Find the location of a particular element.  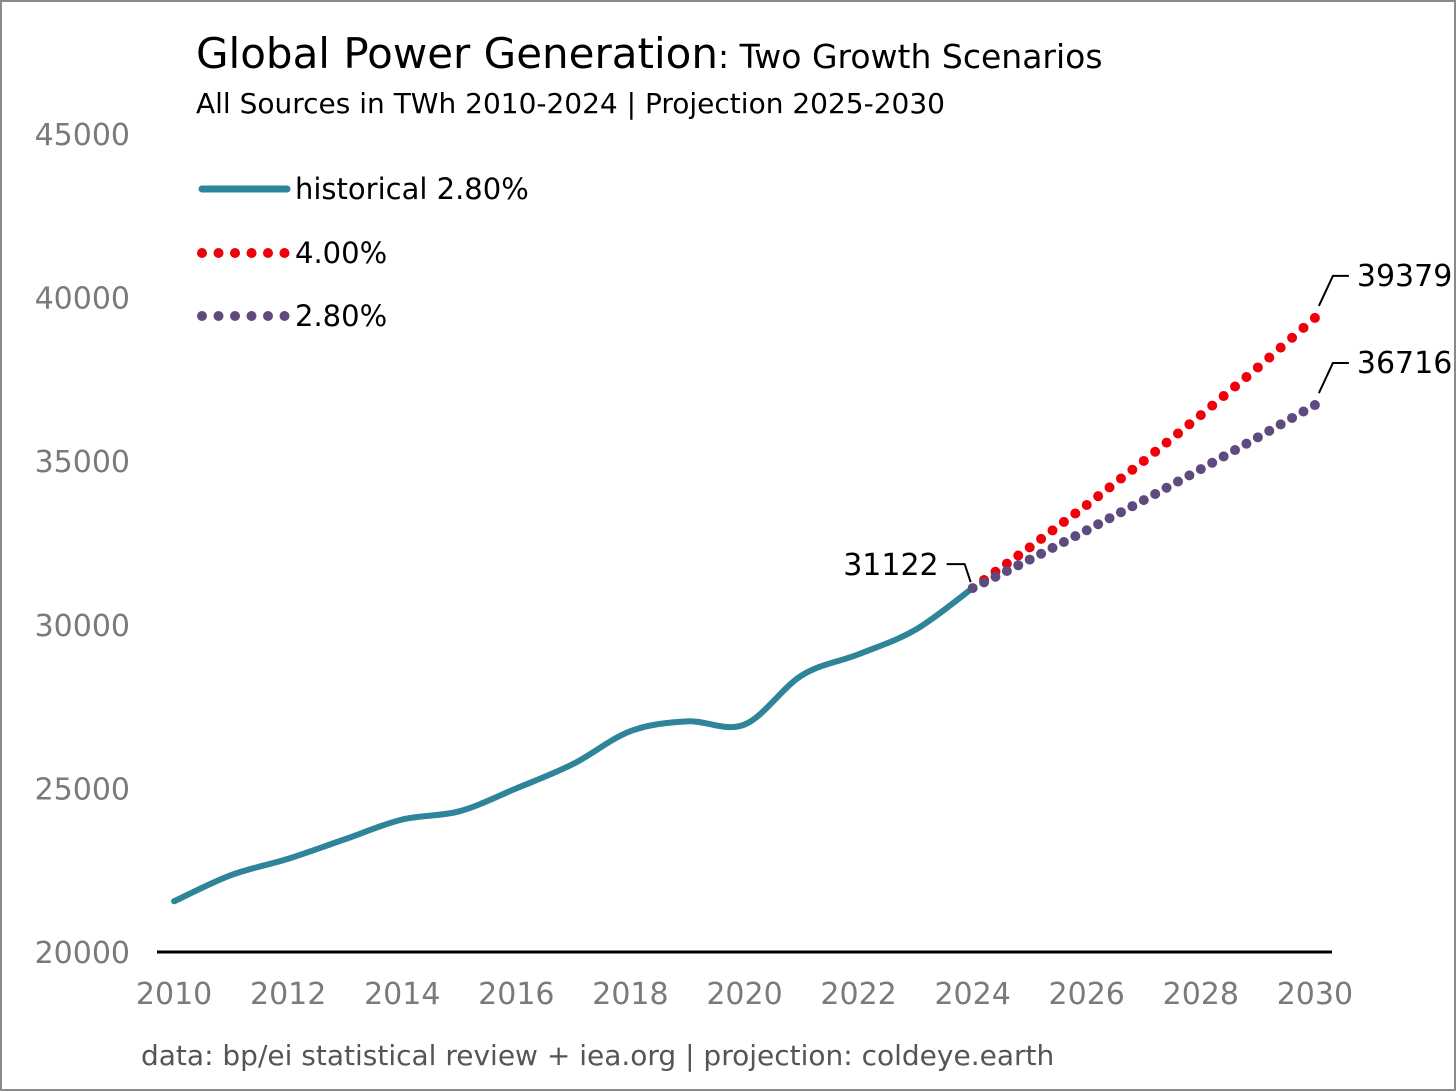

annotation-layer: 31122 39379 36716 is located at coordinates (1147, 421).